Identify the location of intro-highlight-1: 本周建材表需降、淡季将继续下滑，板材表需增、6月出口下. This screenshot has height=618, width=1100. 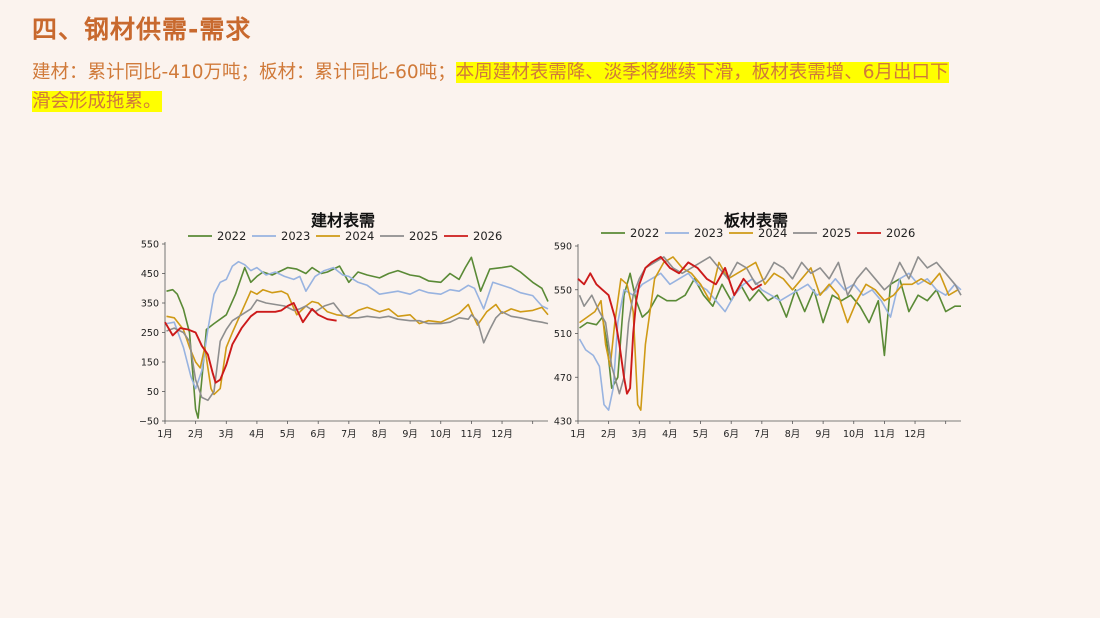
(702, 72).